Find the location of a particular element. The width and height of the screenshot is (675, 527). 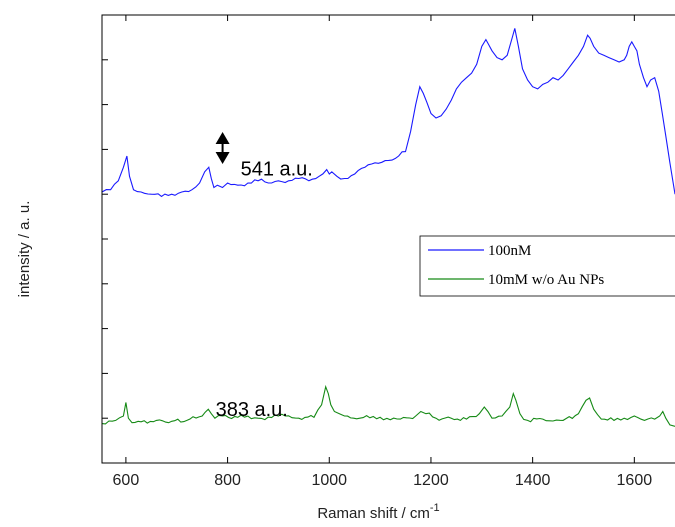

x-tick-label-2: 1000 is located at coordinates (329, 480).